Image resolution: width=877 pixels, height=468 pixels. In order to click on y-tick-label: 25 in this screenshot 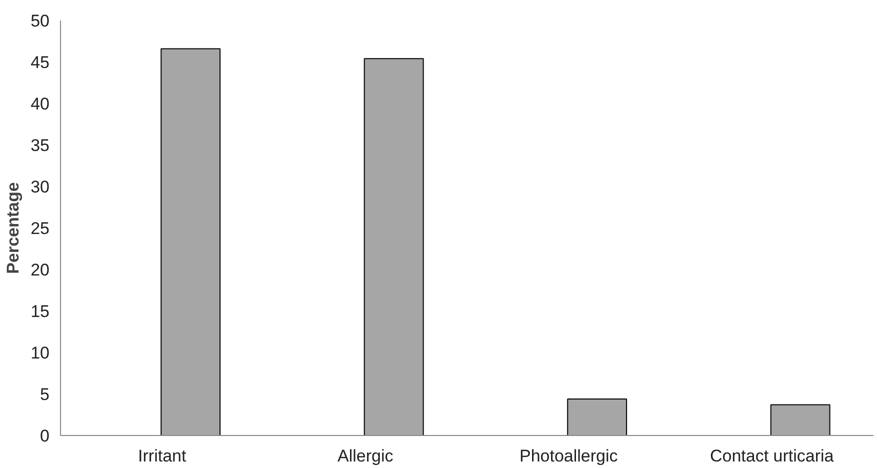, I will do `click(40, 228)`.